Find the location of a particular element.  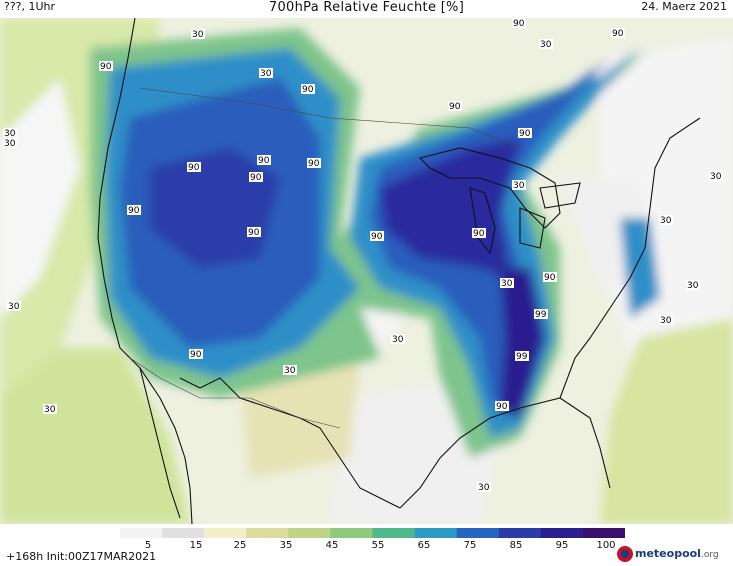

init-time: +168h Init:00Z17MAR2021 is located at coordinates (81, 556).